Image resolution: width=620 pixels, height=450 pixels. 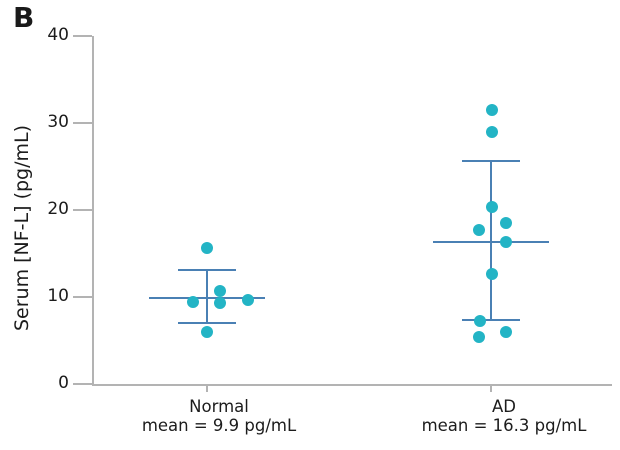 I want to click on y-tick-label: 40, so click(x=58, y=35).